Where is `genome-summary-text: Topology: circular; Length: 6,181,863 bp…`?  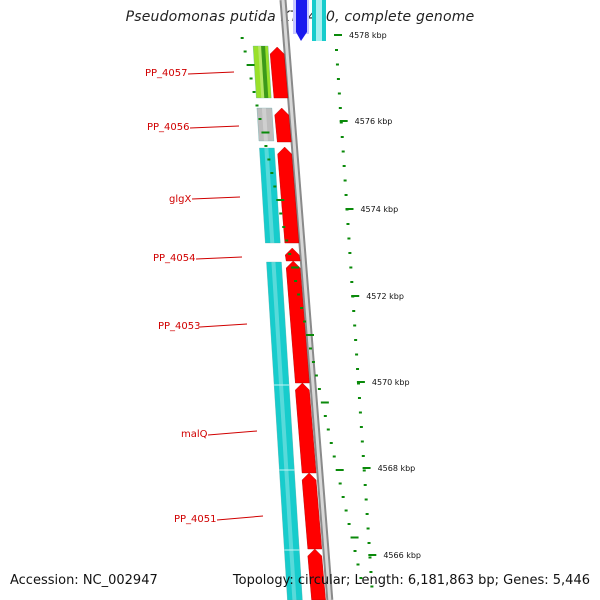
genome-summary-text: Topology: circular; Length: 6,181,863 bp… is located at coordinates (411, 580).